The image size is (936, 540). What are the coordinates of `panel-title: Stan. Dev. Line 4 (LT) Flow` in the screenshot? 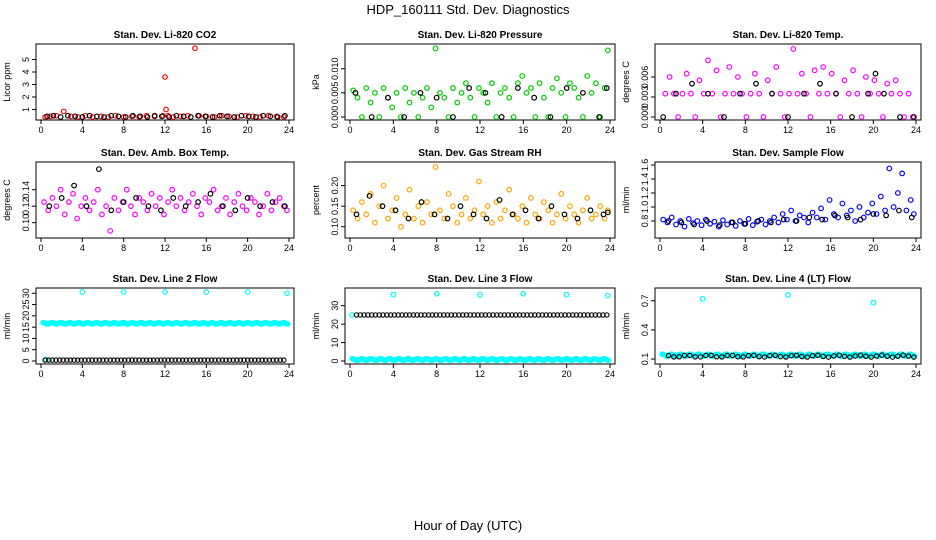 It's located at (788, 279).